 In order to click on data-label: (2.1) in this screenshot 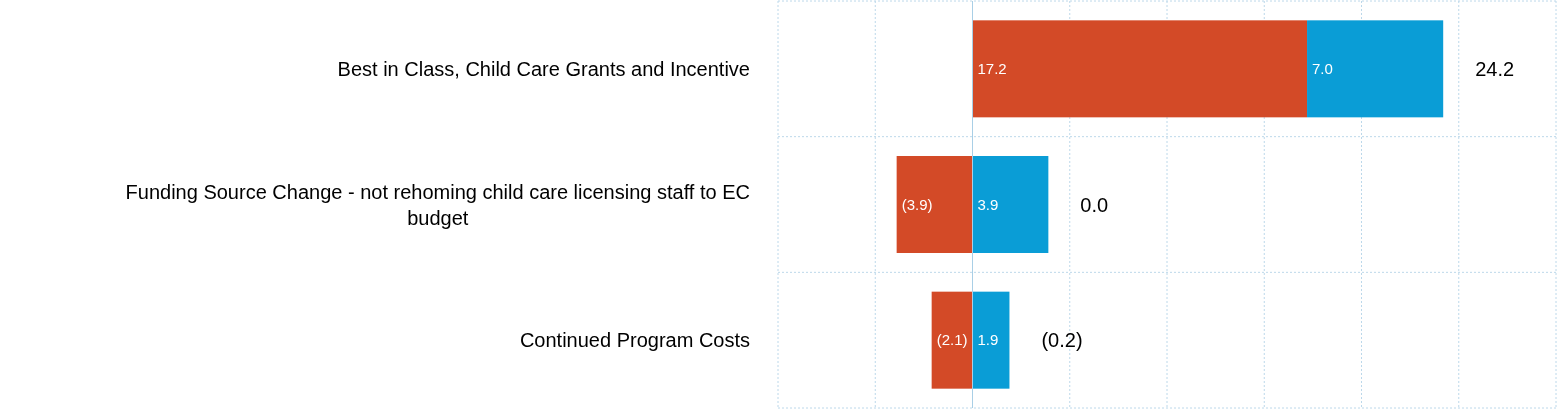, I will do `click(952, 340)`.